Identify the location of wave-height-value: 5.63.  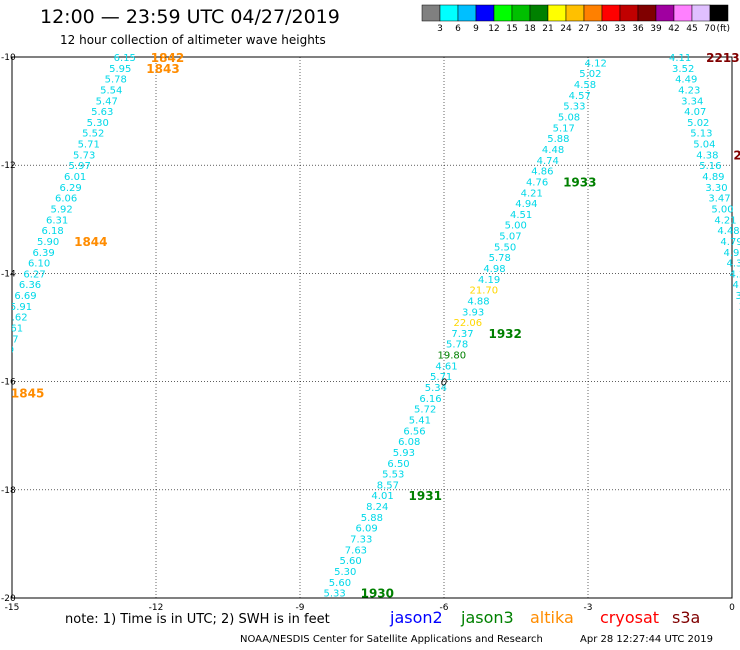
(102, 112).